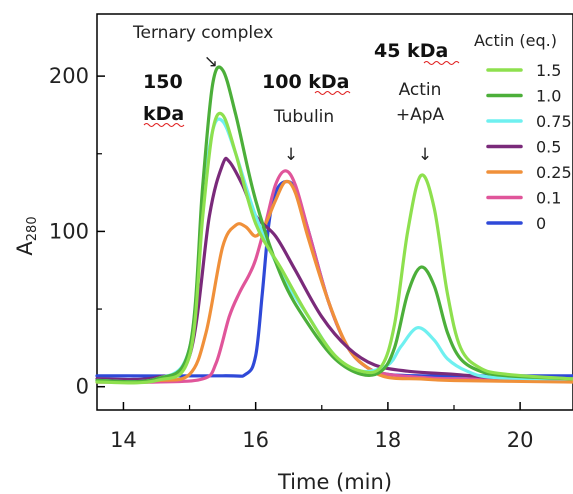  I want to click on x-axis-title: Time (min), so click(334, 482).